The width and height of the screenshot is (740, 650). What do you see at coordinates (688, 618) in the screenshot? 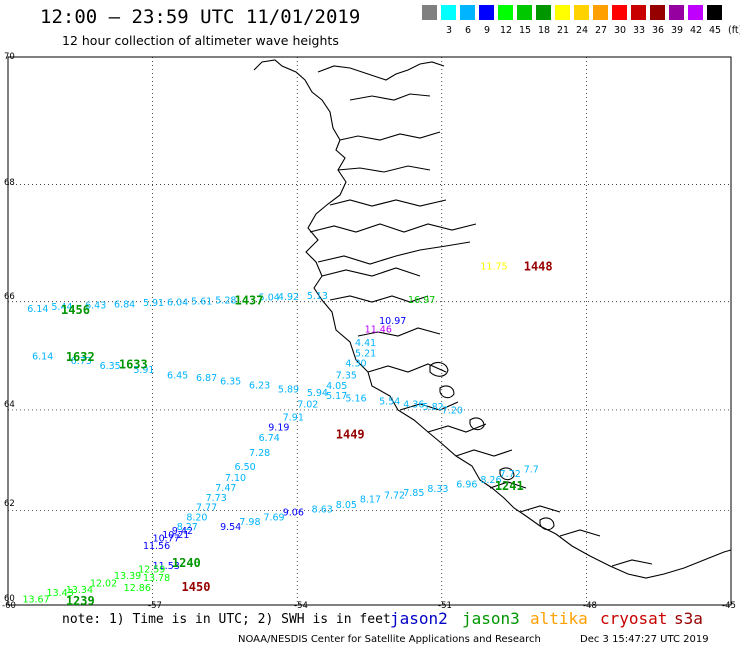
I see `legend-s3a: s3a` at bounding box center [688, 618].